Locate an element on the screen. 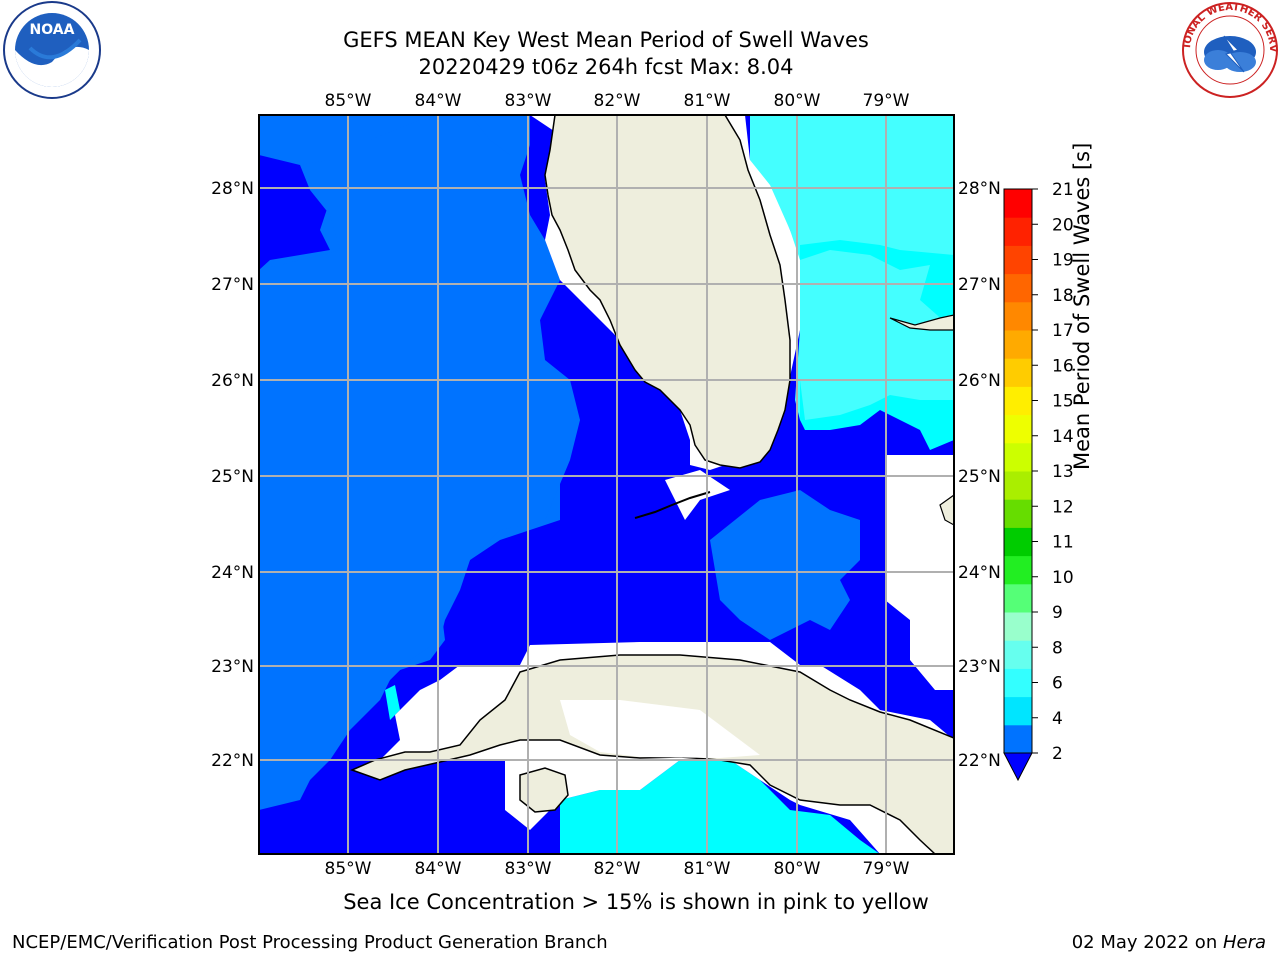 This screenshot has width=1280, height=960. colorbar-underflow-triangle is located at coordinates (1018, 767).